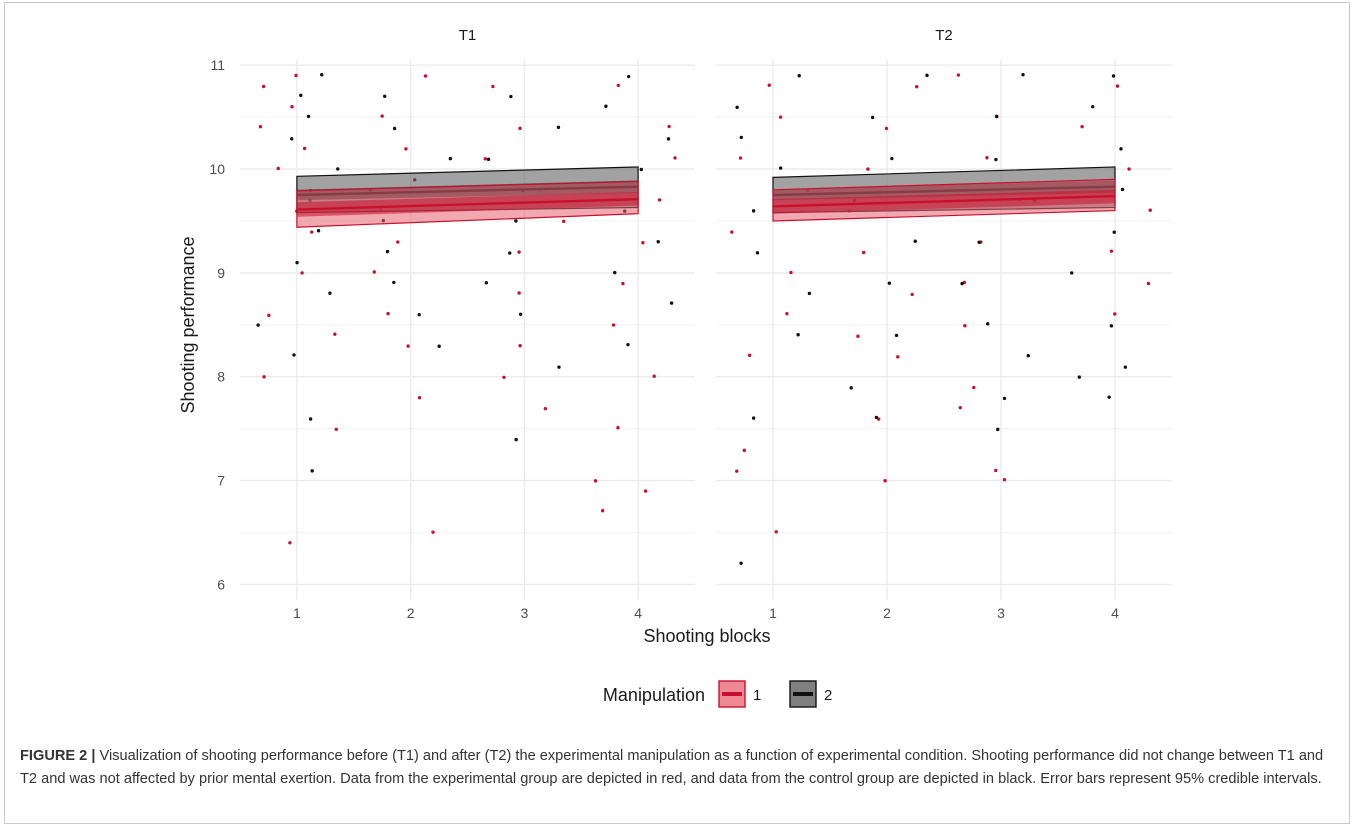 The image size is (1356, 829). What do you see at coordinates (654, 695) in the screenshot?
I see `legend-title: Manipulation` at bounding box center [654, 695].